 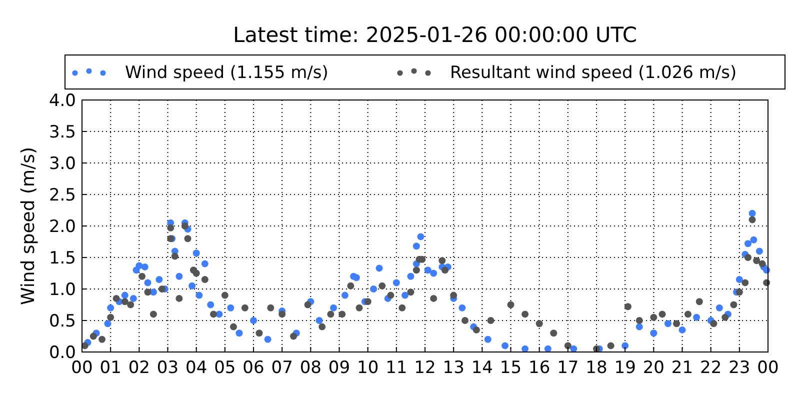 I want to click on legend-label: Resultant wind speed (1.026 m/s), so click(x=593, y=73).